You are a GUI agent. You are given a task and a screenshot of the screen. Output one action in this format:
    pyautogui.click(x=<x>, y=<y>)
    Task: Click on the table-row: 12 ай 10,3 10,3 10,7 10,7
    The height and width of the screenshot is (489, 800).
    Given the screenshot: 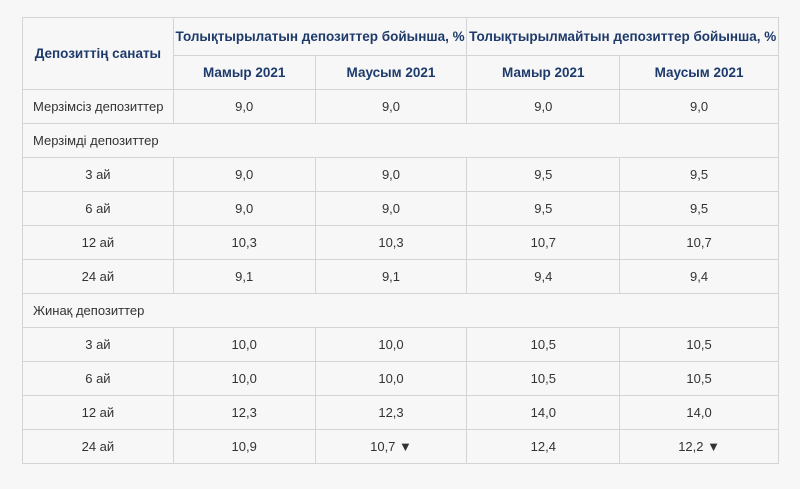 What is the action you would take?
    pyautogui.click(x=400, y=242)
    